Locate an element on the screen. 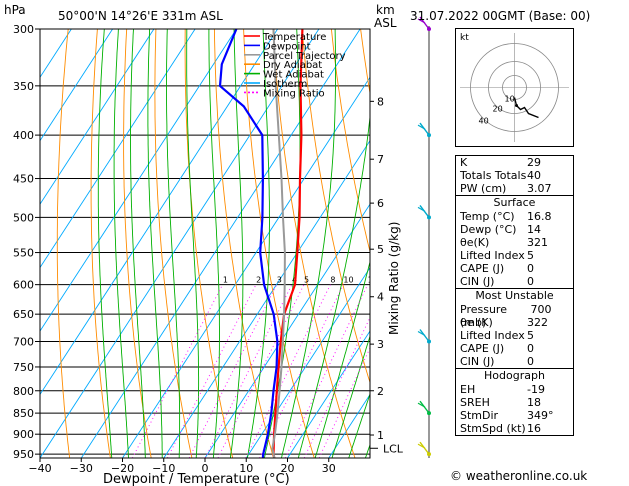  temperature-tick-label: 30 is located at coordinates (329, 468).